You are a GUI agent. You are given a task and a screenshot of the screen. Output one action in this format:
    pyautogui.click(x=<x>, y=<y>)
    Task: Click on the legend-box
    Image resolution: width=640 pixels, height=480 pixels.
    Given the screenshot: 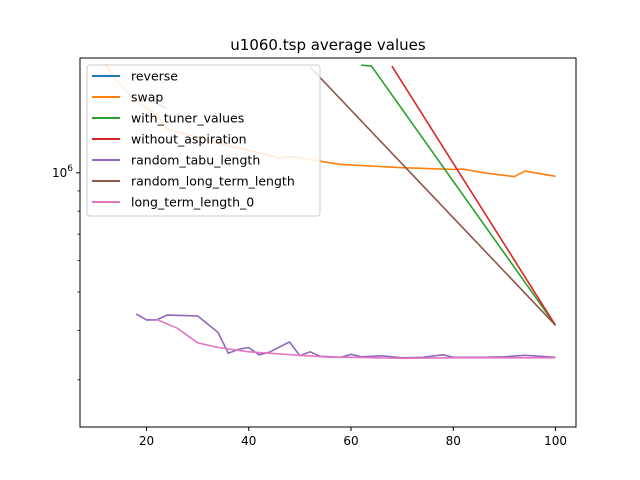 What is the action you would take?
    pyautogui.click(x=203, y=140)
    